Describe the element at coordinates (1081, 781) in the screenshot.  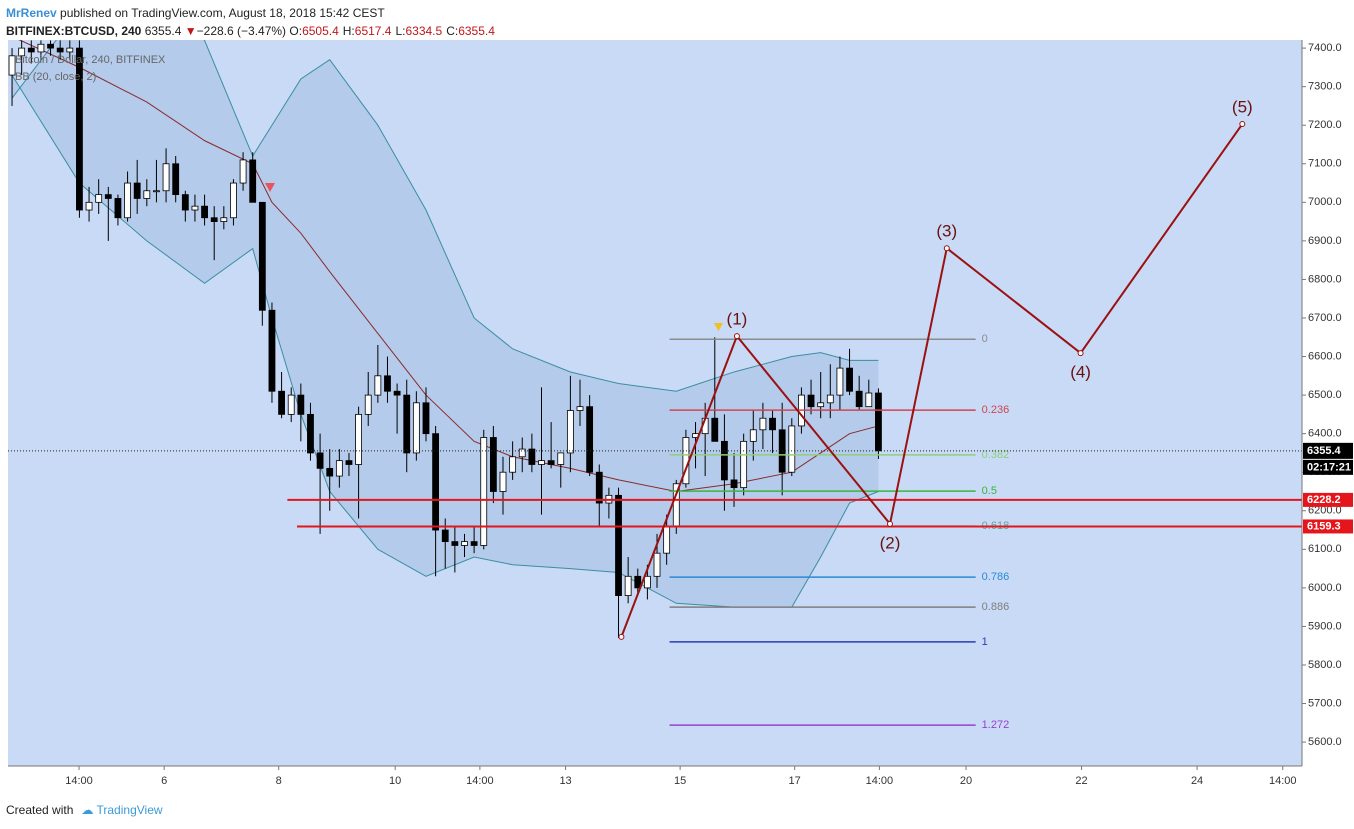
I see `x-tick-label: 22` at that location.